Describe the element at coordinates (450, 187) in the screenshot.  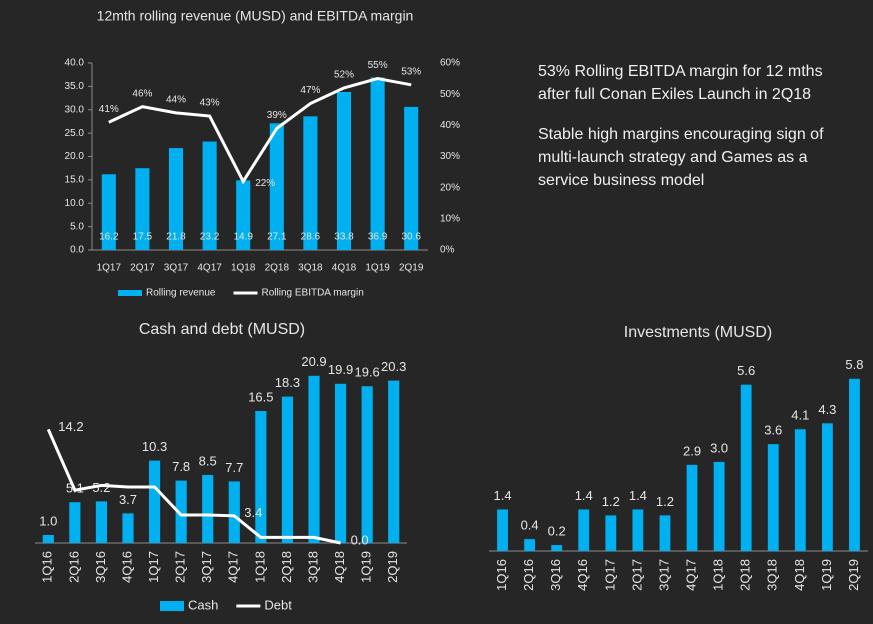
I see `y2-tick-label: 20%` at that location.